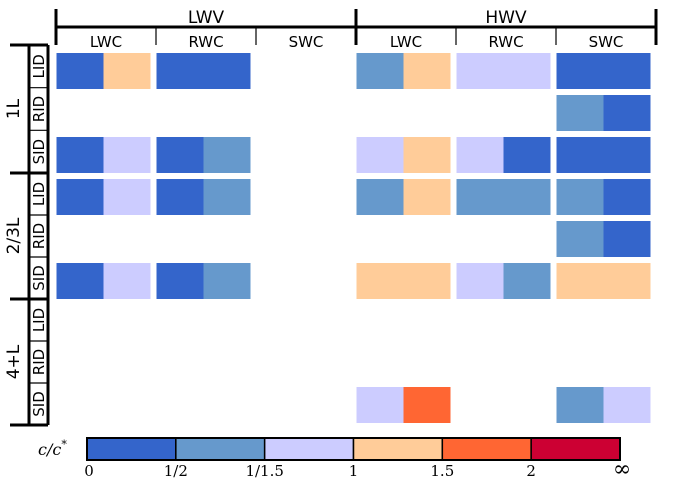 This screenshot has width=676, height=499. What do you see at coordinates (622, 469) in the screenshot?
I see `colorbar-tick-label-6: ∞` at bounding box center [622, 469].